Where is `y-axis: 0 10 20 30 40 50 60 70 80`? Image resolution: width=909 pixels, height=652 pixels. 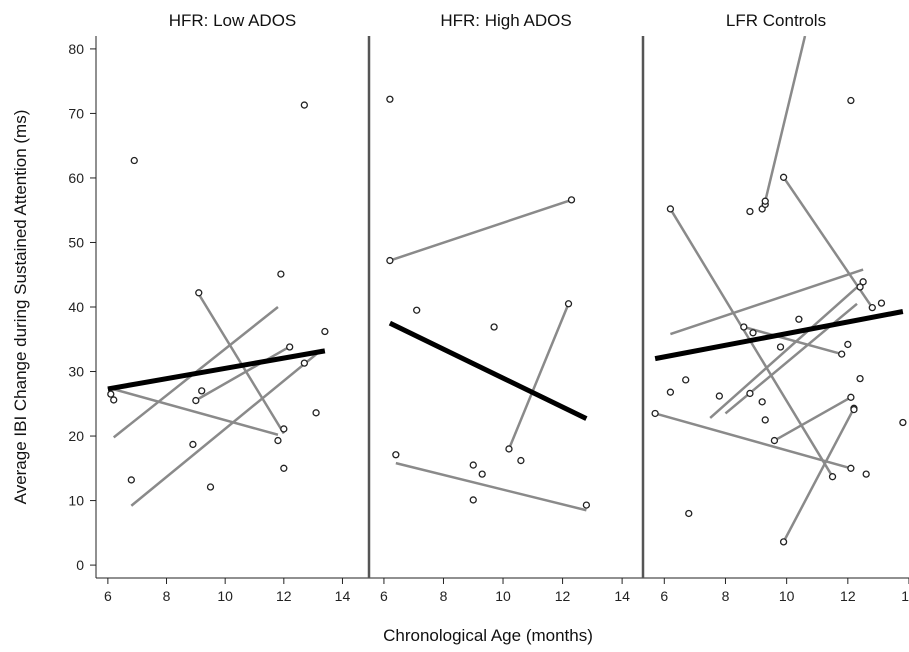 y-axis: 0 10 20 30 40 50 60 70 80 is located at coordinates (82, 307).